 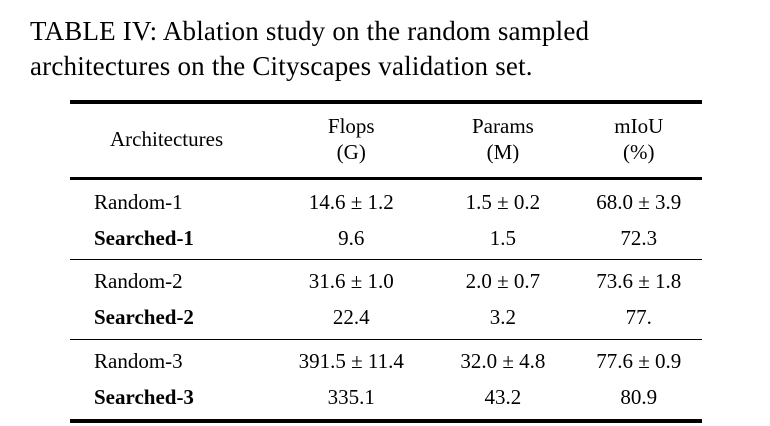 I want to click on col-header-unit: (M), so click(x=503, y=152).